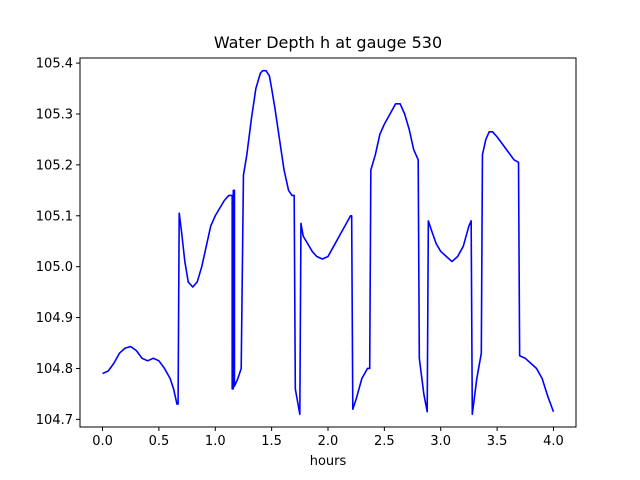 The width and height of the screenshot is (640, 480). I want to click on x-tick-label: 1.5, so click(271, 441).